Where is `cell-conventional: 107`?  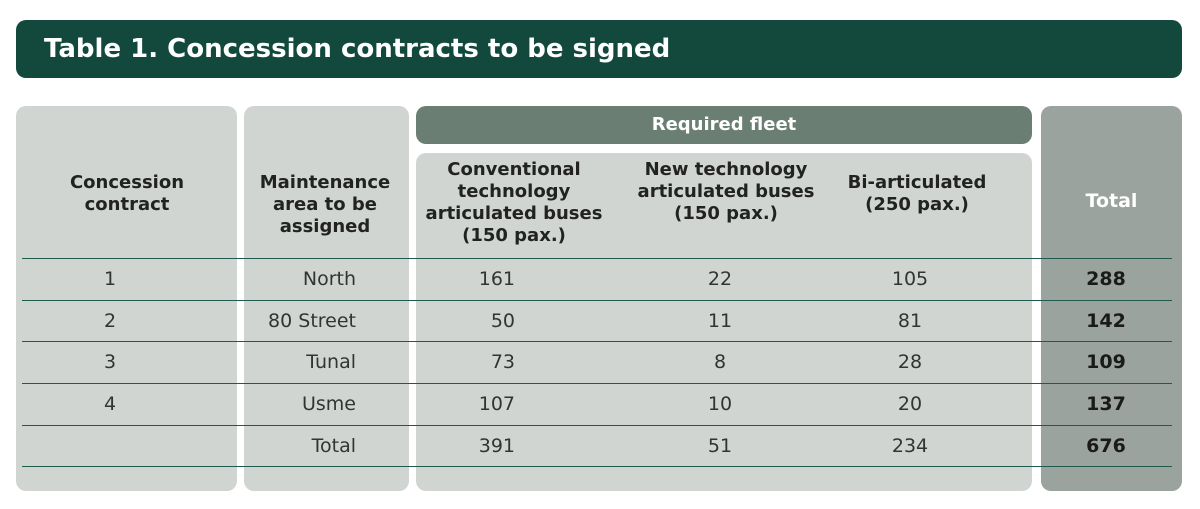
cell-conventional: 107 is located at coordinates (496, 404).